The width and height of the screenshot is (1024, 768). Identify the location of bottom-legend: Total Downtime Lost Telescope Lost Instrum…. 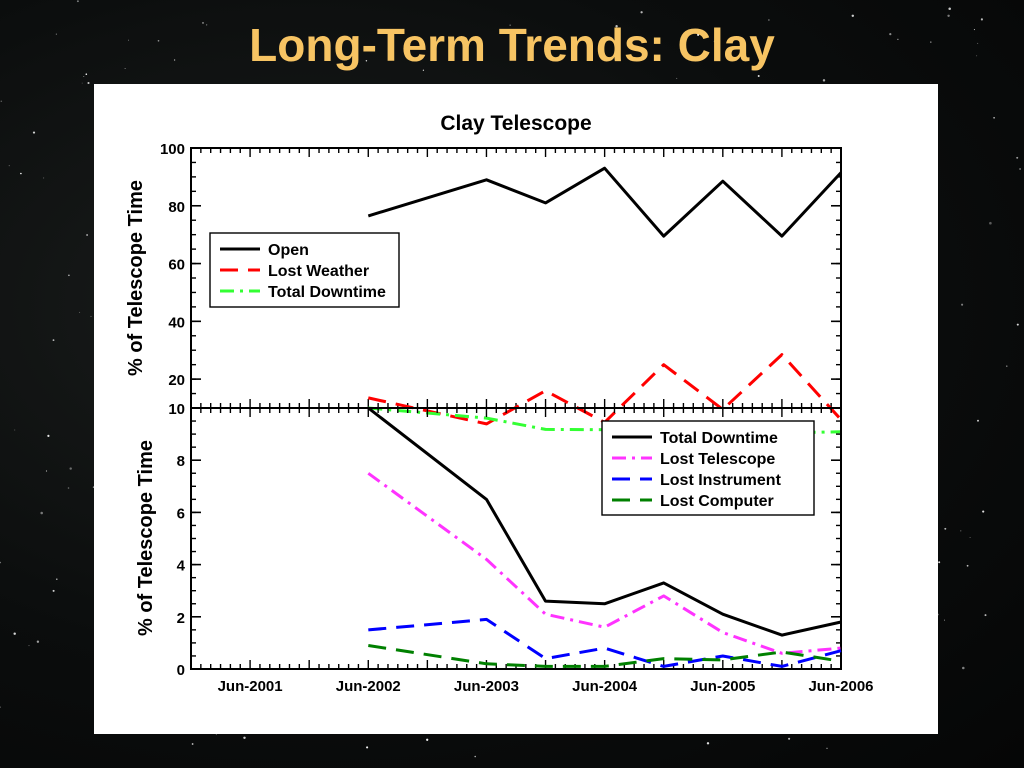
(708, 468).